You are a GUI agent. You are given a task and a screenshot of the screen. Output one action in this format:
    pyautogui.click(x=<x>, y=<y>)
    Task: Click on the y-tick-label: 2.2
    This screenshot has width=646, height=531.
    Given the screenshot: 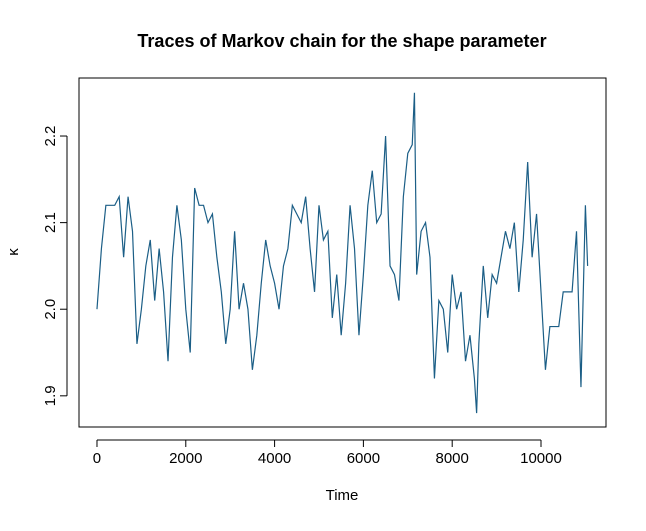 What is the action you would take?
    pyautogui.click(x=50, y=136)
    